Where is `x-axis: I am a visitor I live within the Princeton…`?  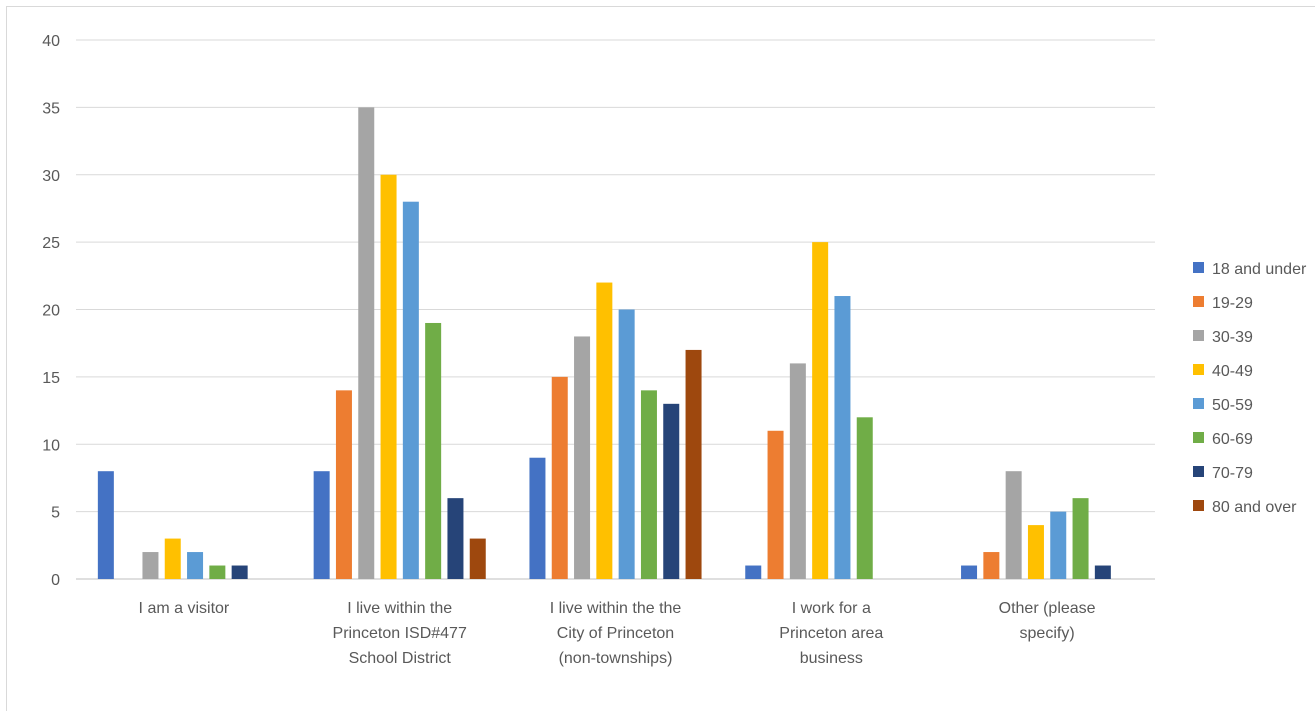 x-axis: I am a visitor I live within the Princeton… is located at coordinates (617, 633).